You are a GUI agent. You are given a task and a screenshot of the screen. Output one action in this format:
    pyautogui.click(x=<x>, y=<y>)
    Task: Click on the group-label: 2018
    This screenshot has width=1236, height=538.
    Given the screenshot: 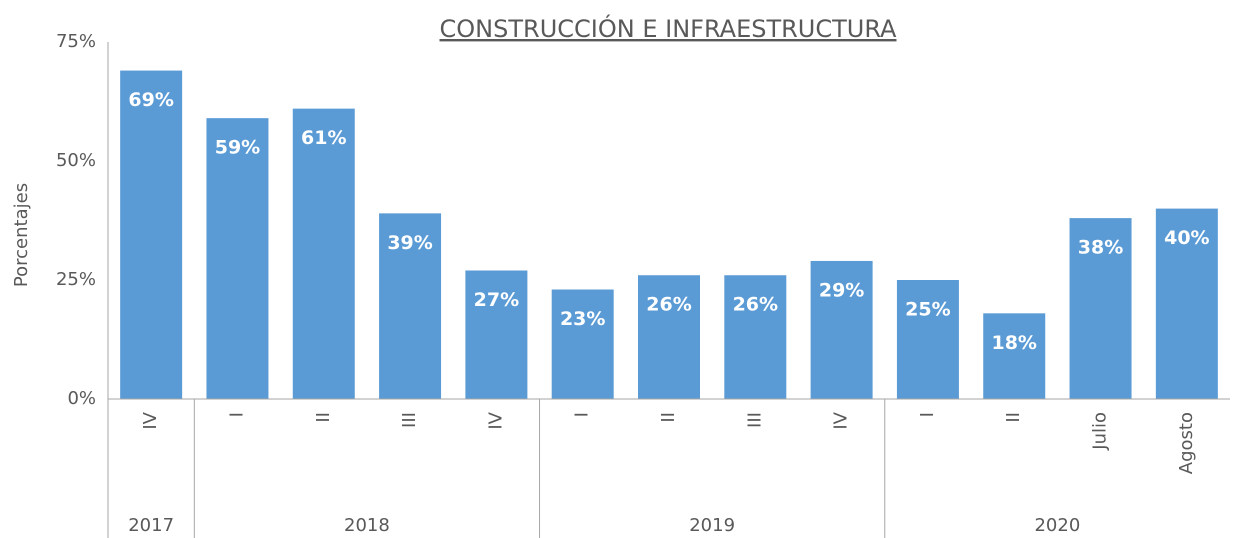 What is the action you would take?
    pyautogui.click(x=367, y=525)
    